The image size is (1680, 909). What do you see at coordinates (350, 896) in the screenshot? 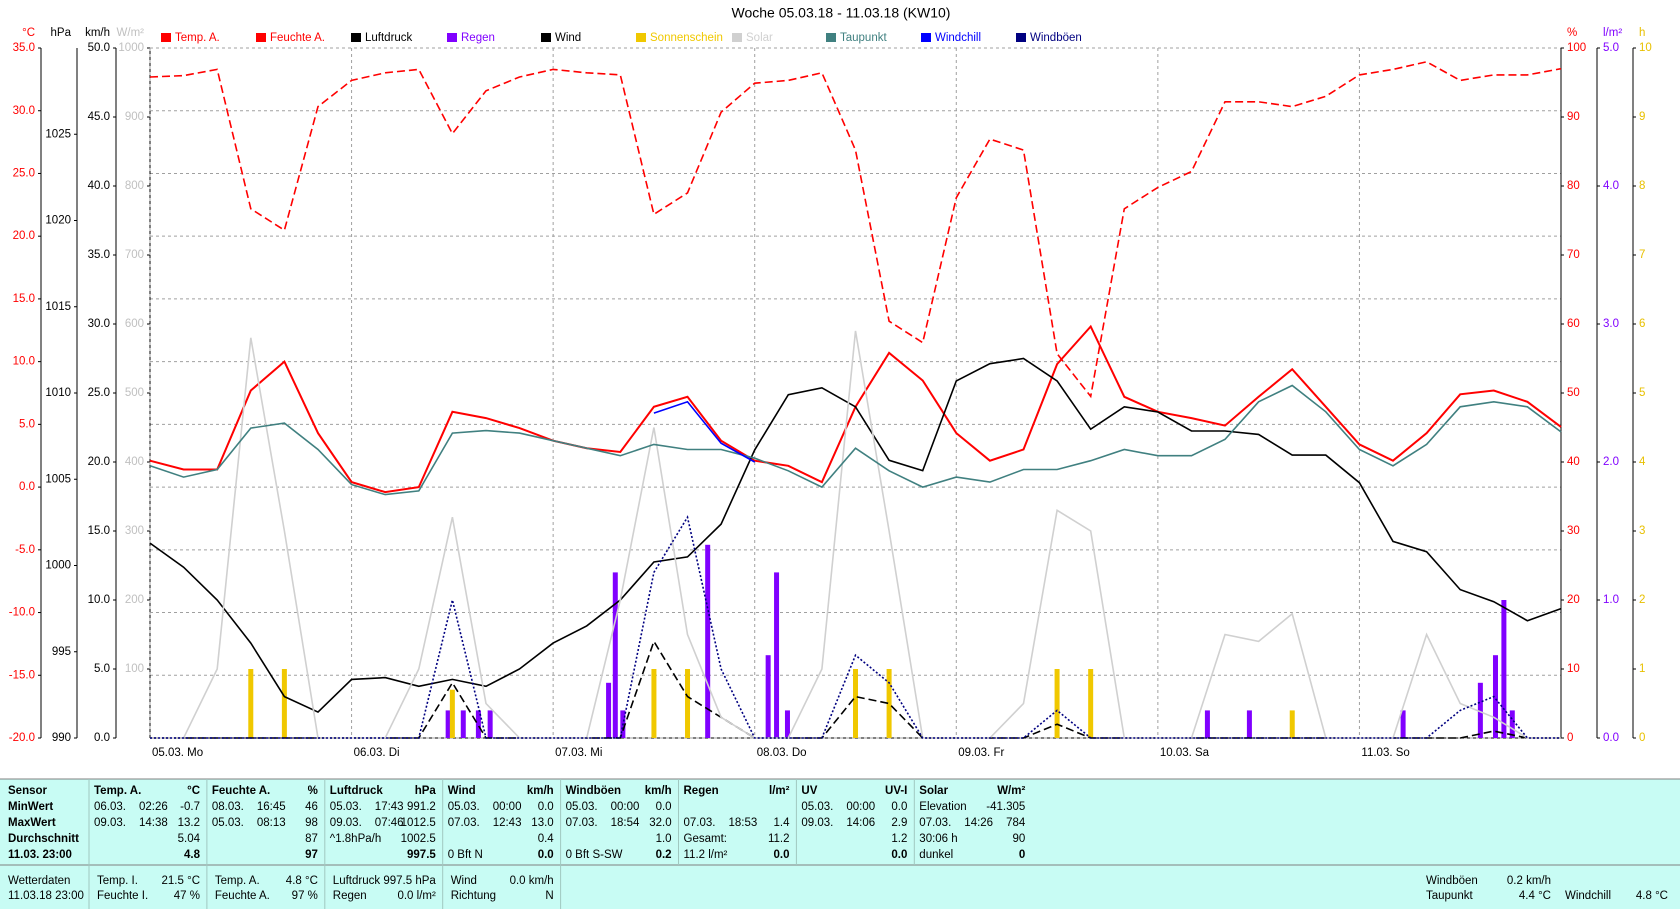
I see `current-cell: Regen` at bounding box center [350, 896].